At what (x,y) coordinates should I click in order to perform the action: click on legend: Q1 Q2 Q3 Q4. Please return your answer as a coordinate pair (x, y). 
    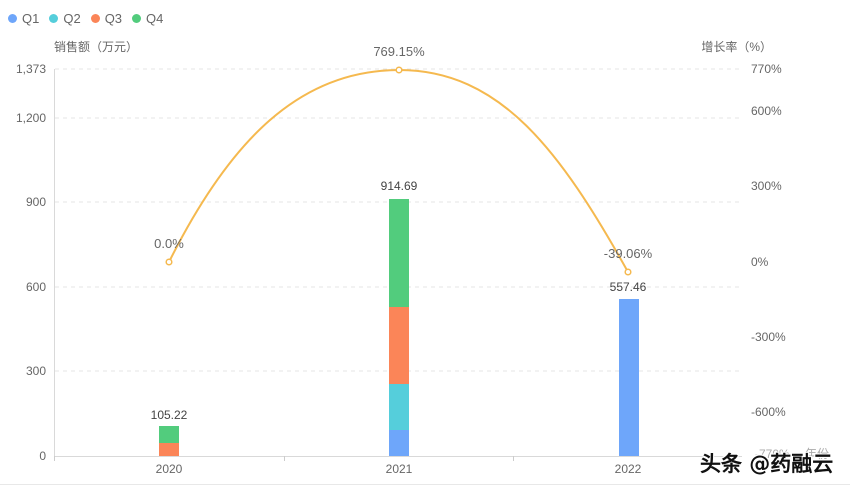
    Looking at the image, I should click on (85, 18).